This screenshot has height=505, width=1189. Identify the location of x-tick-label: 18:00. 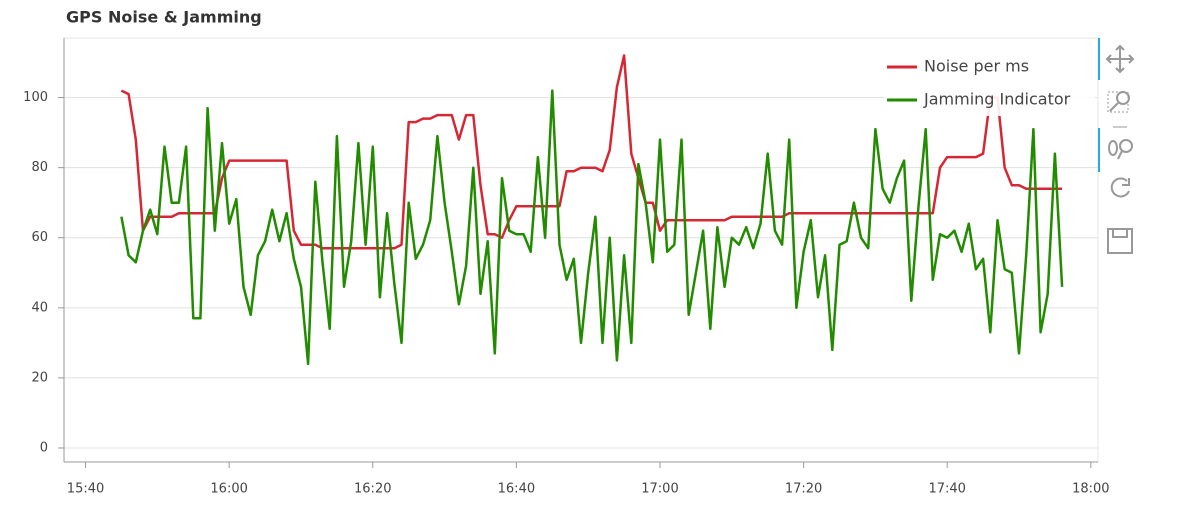
(1090, 489).